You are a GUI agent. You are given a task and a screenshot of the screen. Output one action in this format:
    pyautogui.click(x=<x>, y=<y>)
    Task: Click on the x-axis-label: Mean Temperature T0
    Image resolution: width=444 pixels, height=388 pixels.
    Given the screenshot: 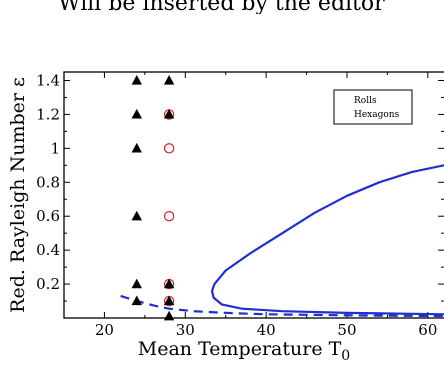 What is the action you would take?
    pyautogui.click(x=244, y=351)
    